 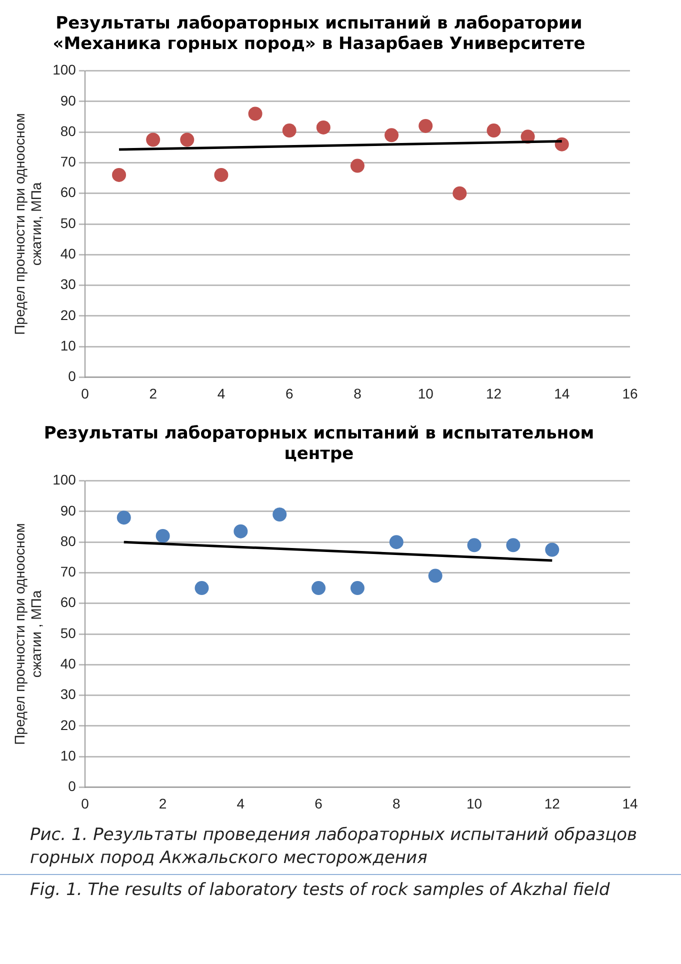 I want to click on chart-title: Результаты лабораторных испытаний в лаборатории «Механика горных пород» в Назарбаев Университете, so click(x=319, y=34).